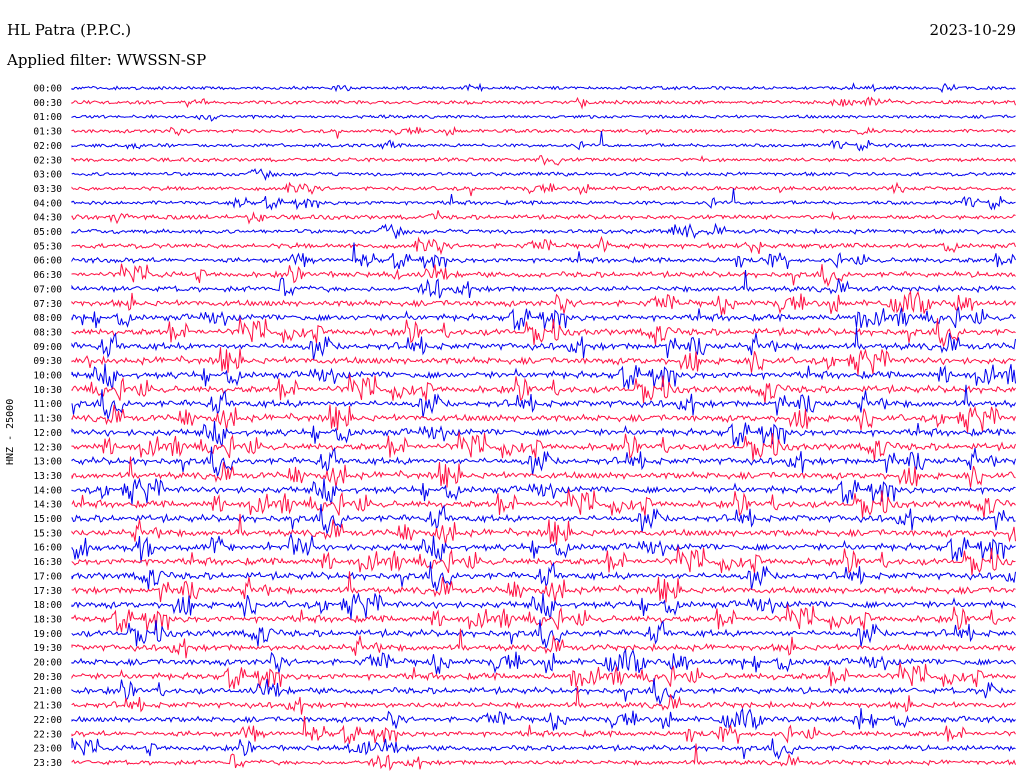  What do you see at coordinates (47, 189) in the screenshot?
I see `row-time-label: 03:30` at bounding box center [47, 189].